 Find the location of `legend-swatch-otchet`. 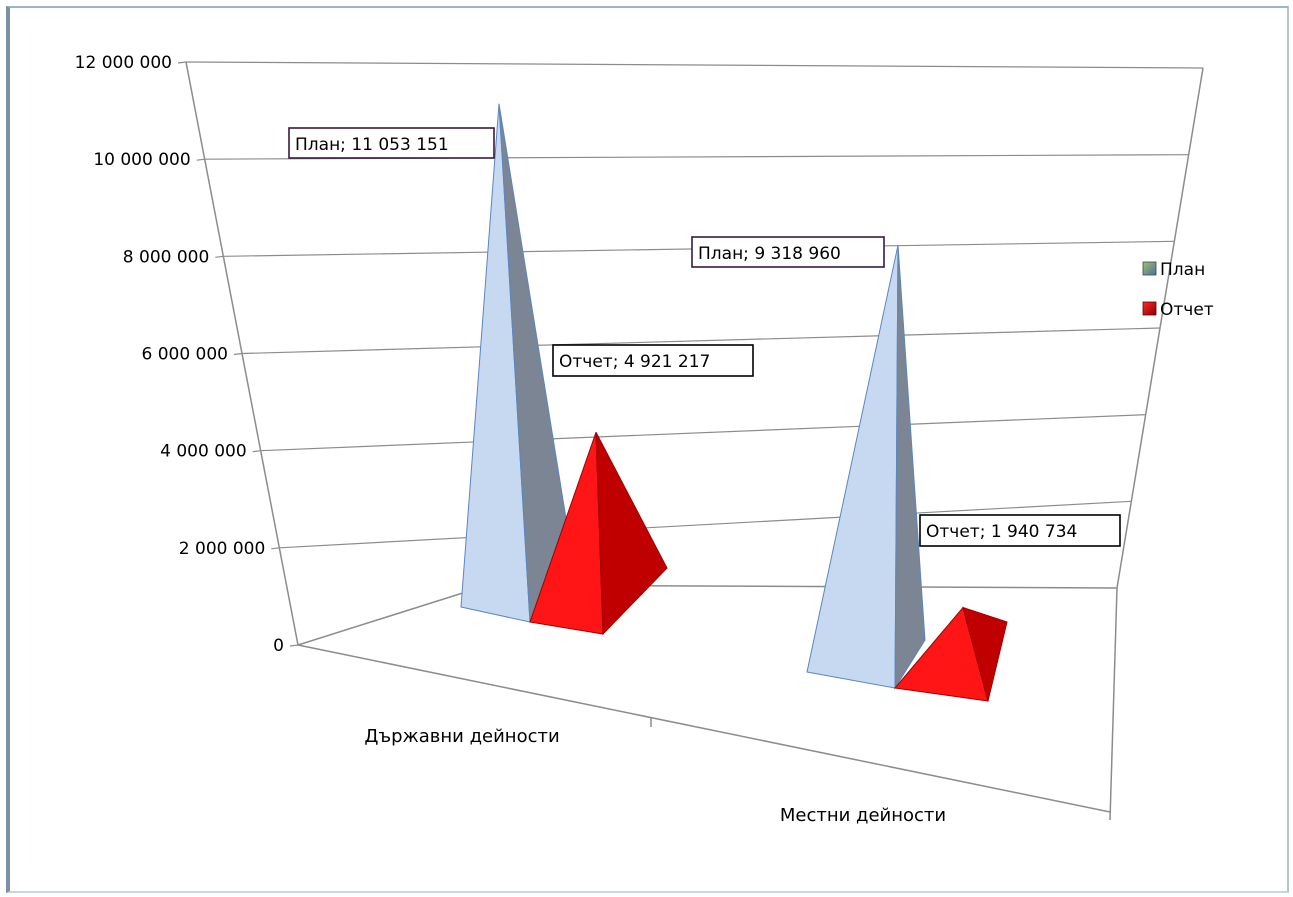

legend-swatch-otchet is located at coordinates (1149, 308).